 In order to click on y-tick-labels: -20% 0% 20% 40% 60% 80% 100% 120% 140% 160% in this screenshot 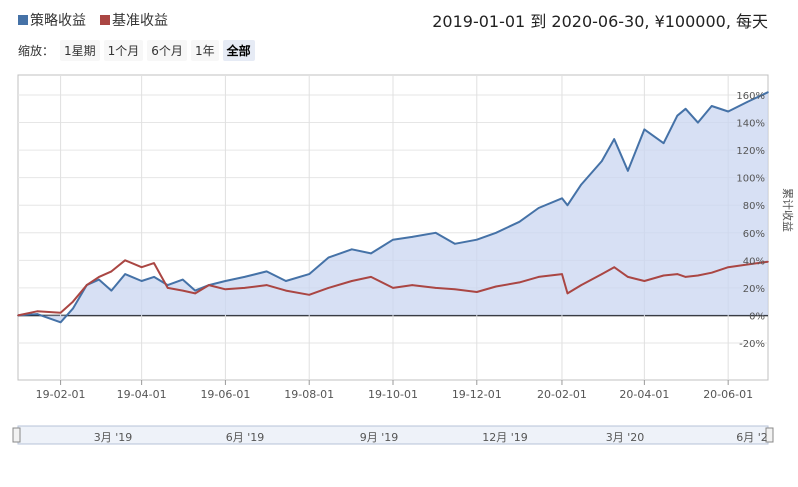, I will do `click(750, 220)`.